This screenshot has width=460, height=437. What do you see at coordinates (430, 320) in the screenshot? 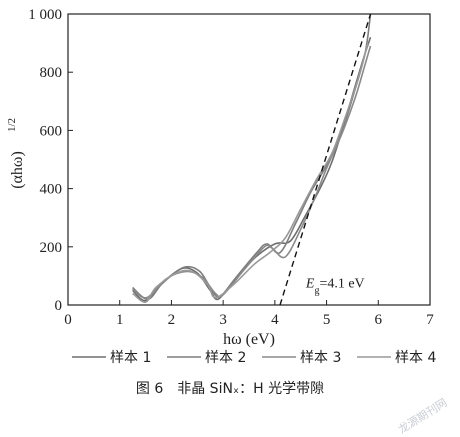
I see `x-tick-label: 7` at bounding box center [430, 320].